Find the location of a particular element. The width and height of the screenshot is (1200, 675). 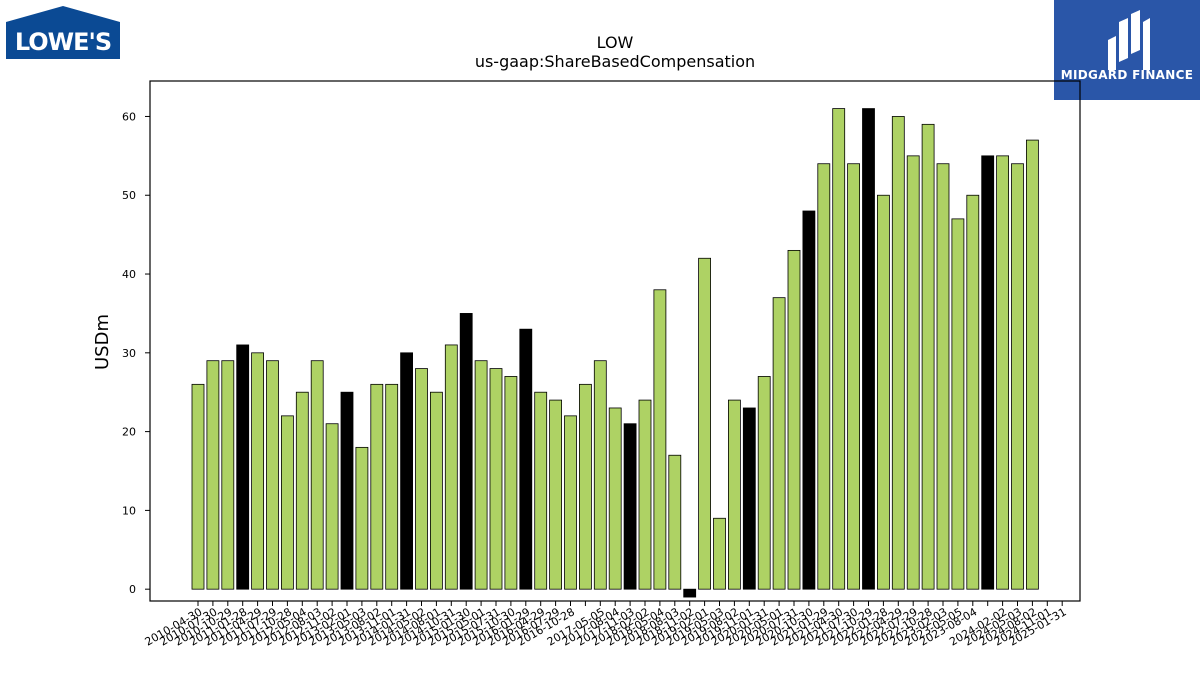

y-tick-label: 30 is located at coordinates (129, 353).